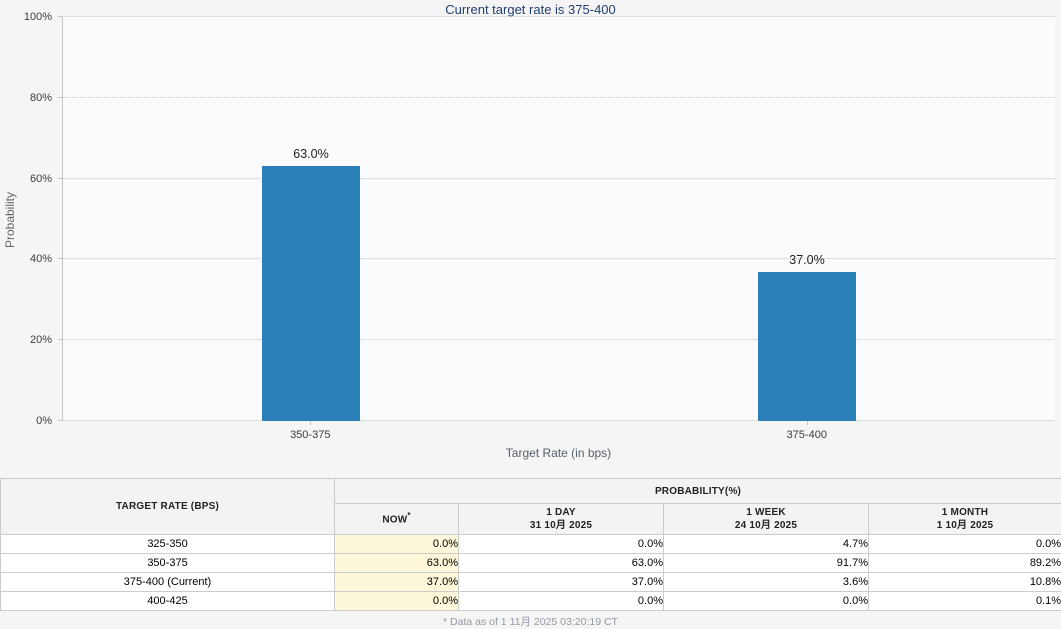 Image resolution: width=1061 pixels, height=629 pixels. What do you see at coordinates (561, 512) in the screenshot?
I see `col-header-1day-label: 1 DAY` at bounding box center [561, 512].